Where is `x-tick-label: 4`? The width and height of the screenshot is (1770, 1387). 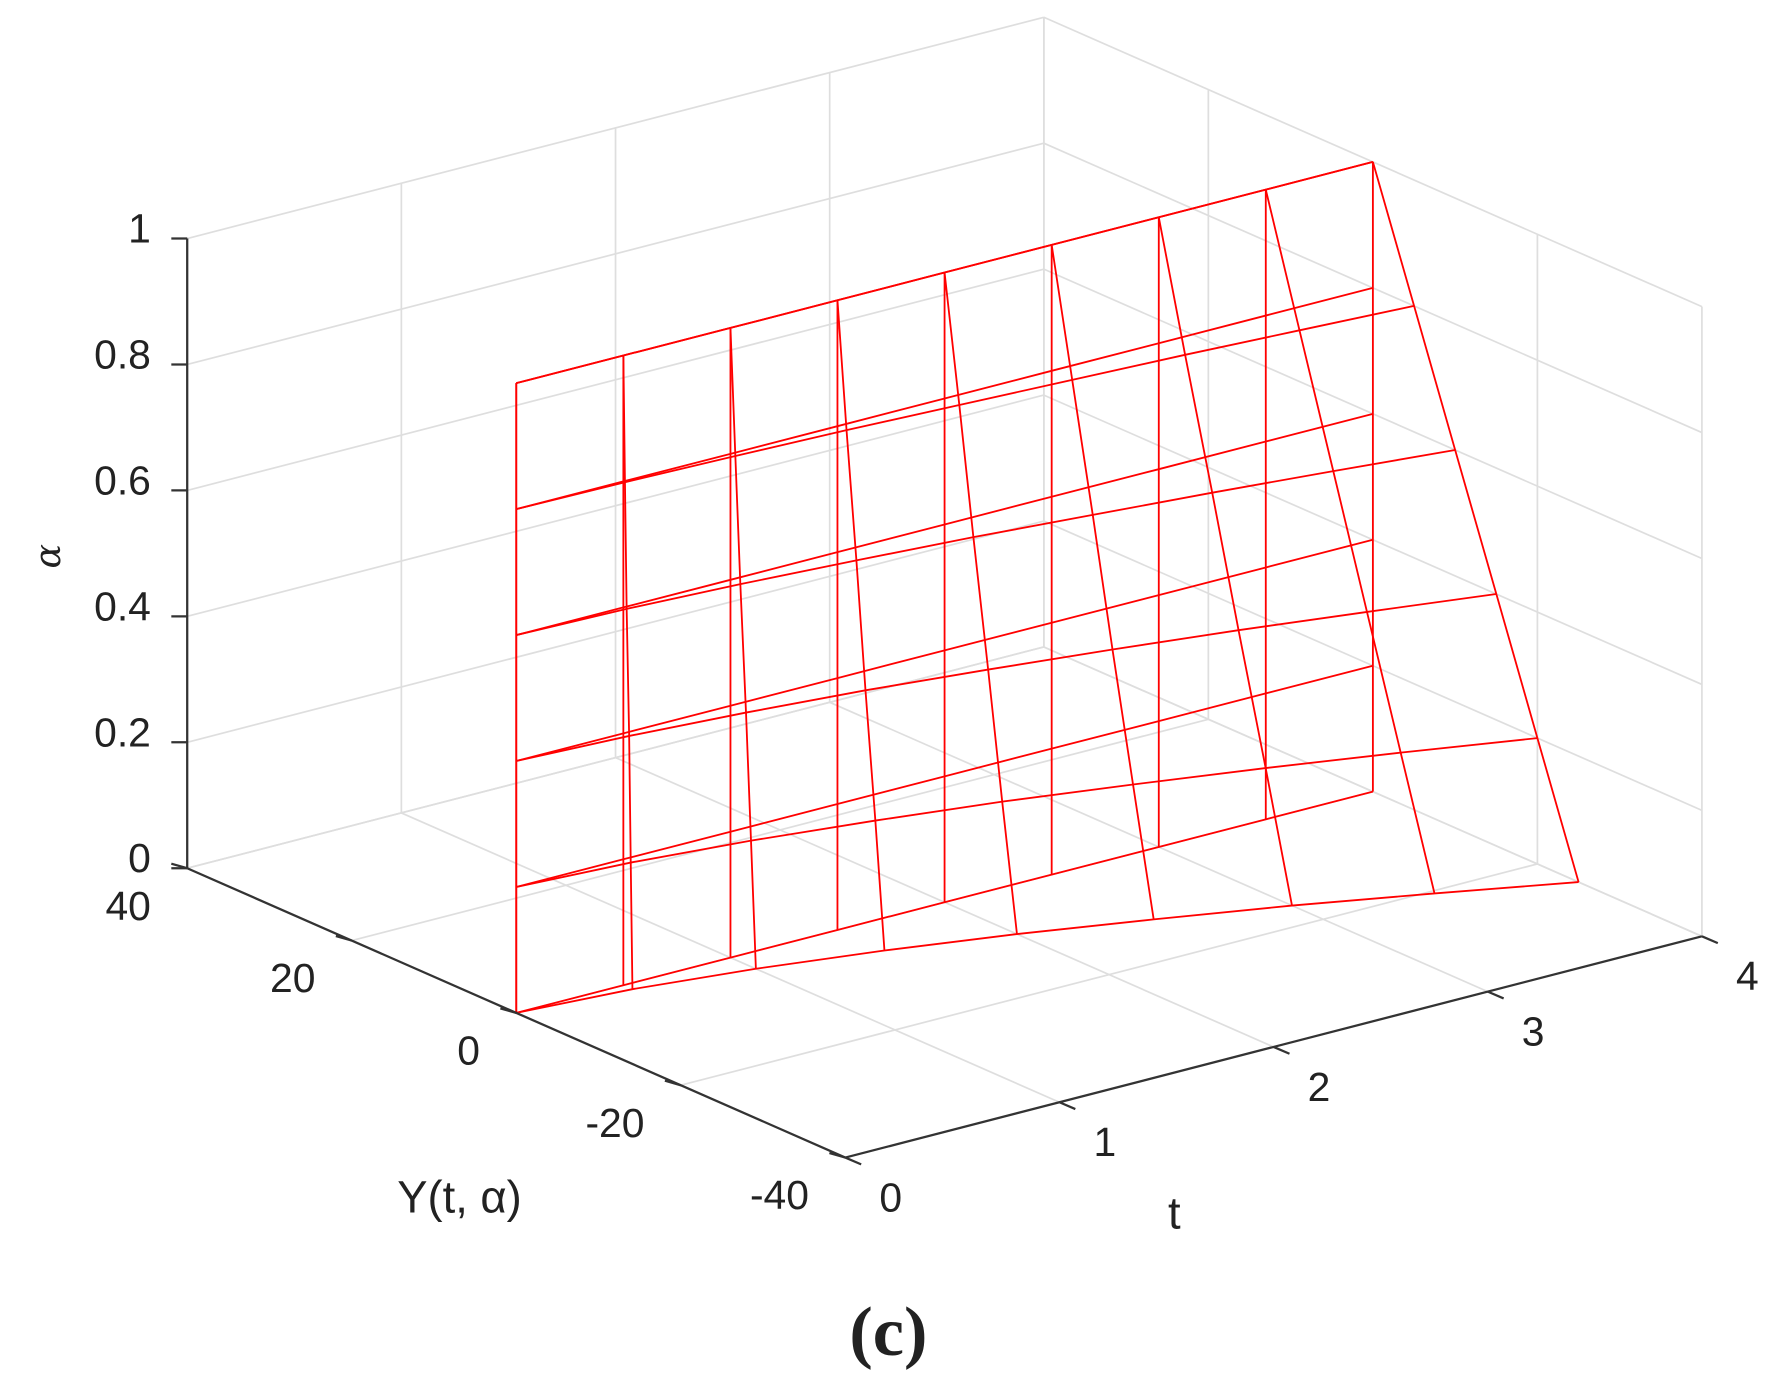
x-tick-label: 4 is located at coordinates (1747, 976).